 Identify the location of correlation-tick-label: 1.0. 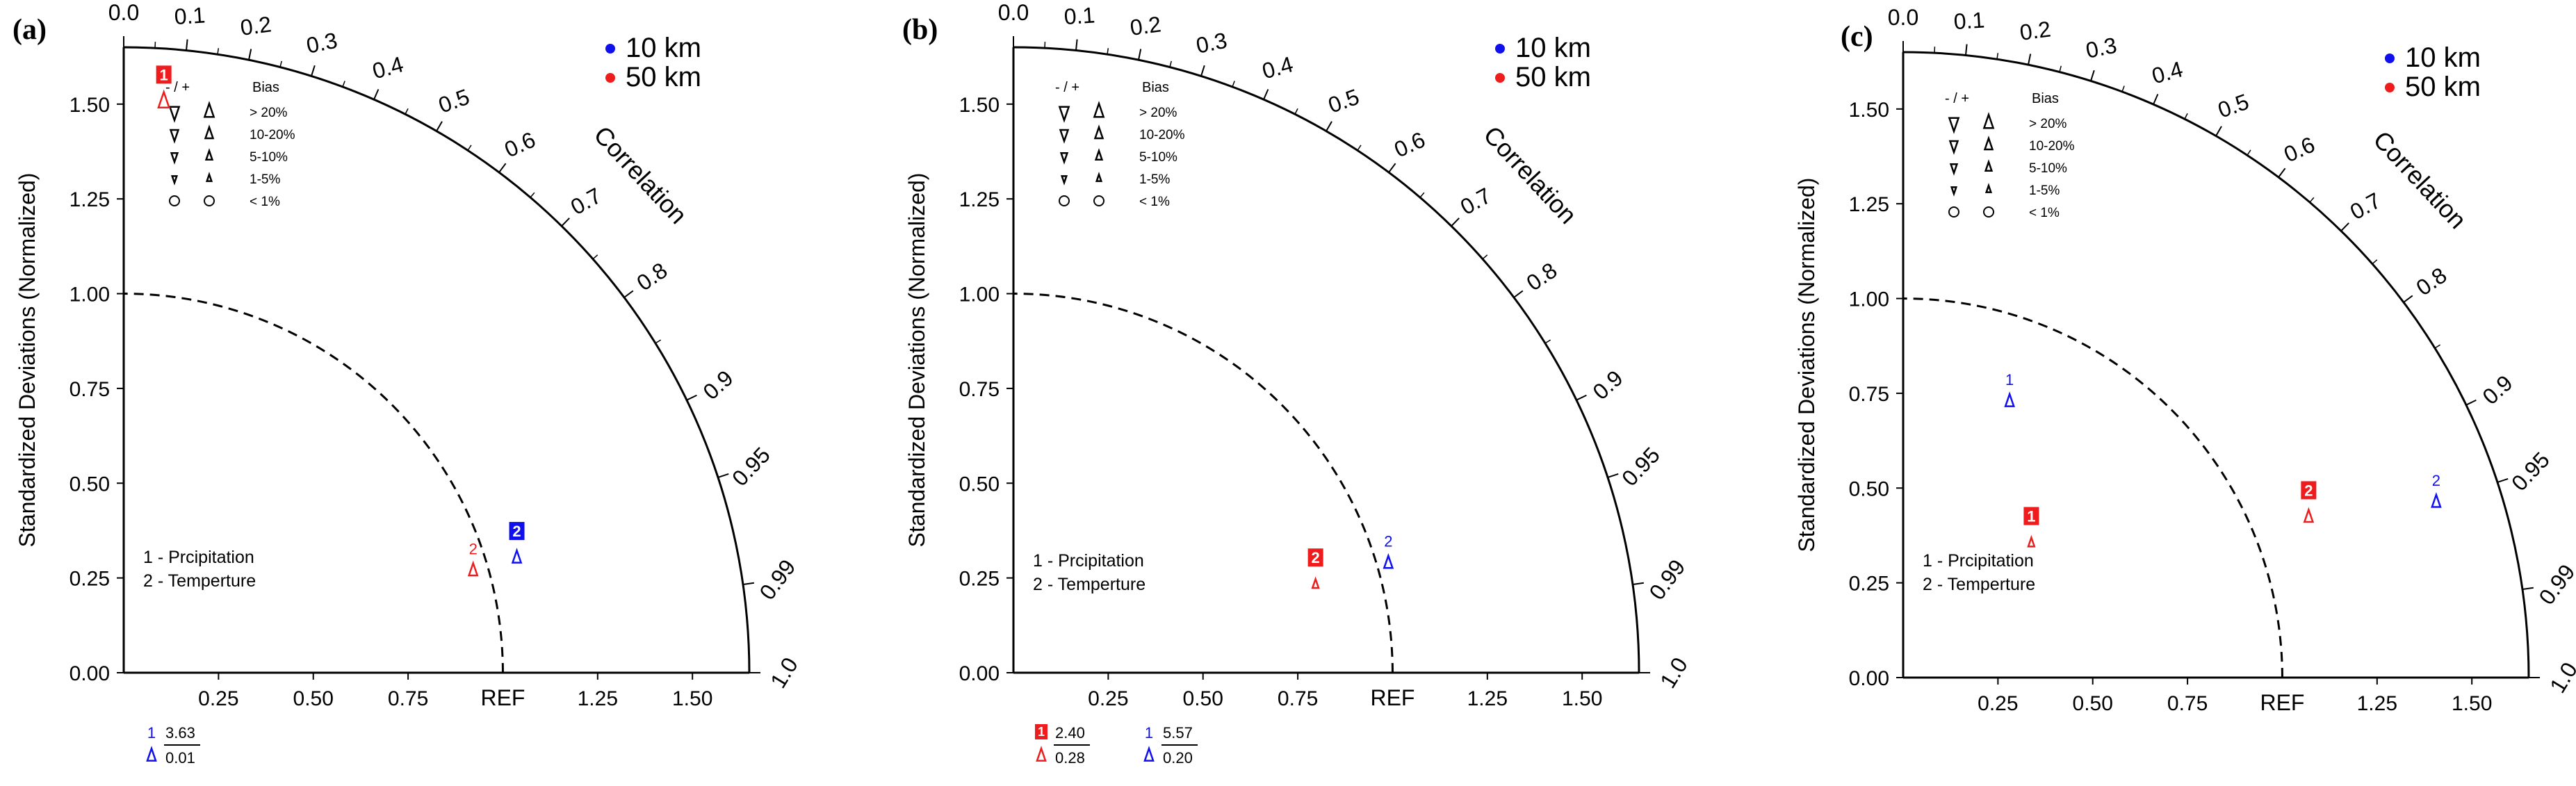
(2560, 678).